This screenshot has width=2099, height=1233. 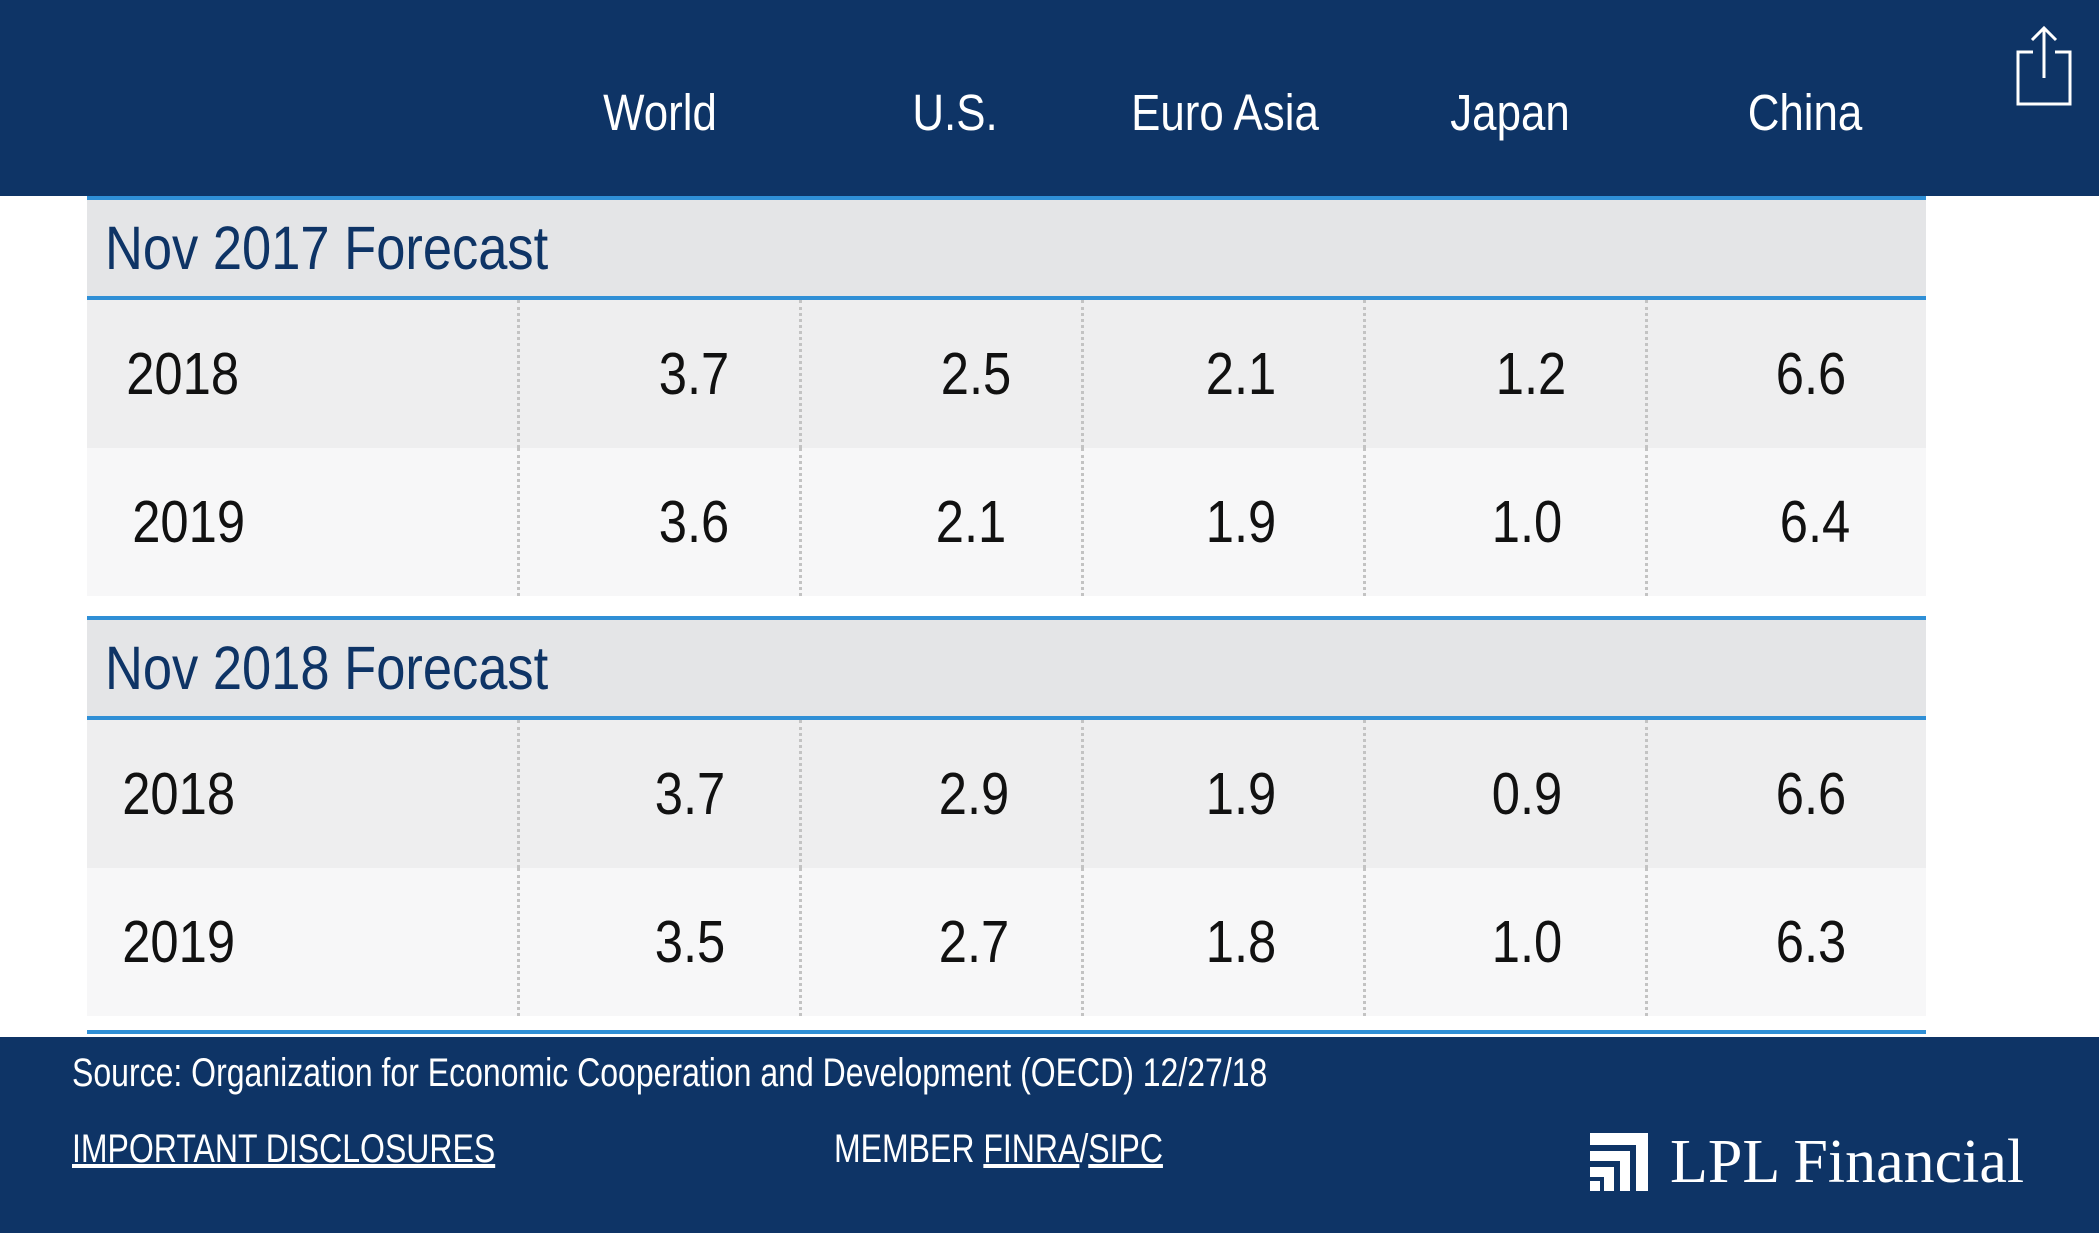 What do you see at coordinates (974, 794) in the screenshot?
I see `value-cell-us: 2.9` at bounding box center [974, 794].